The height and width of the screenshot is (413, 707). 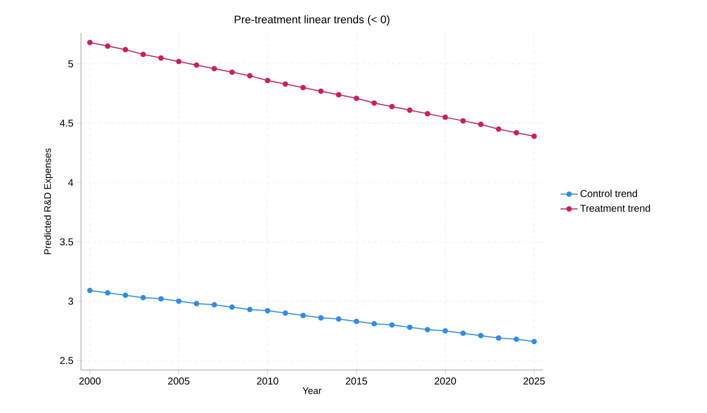 What do you see at coordinates (608, 194) in the screenshot?
I see `legend-label: Control trend` at bounding box center [608, 194].